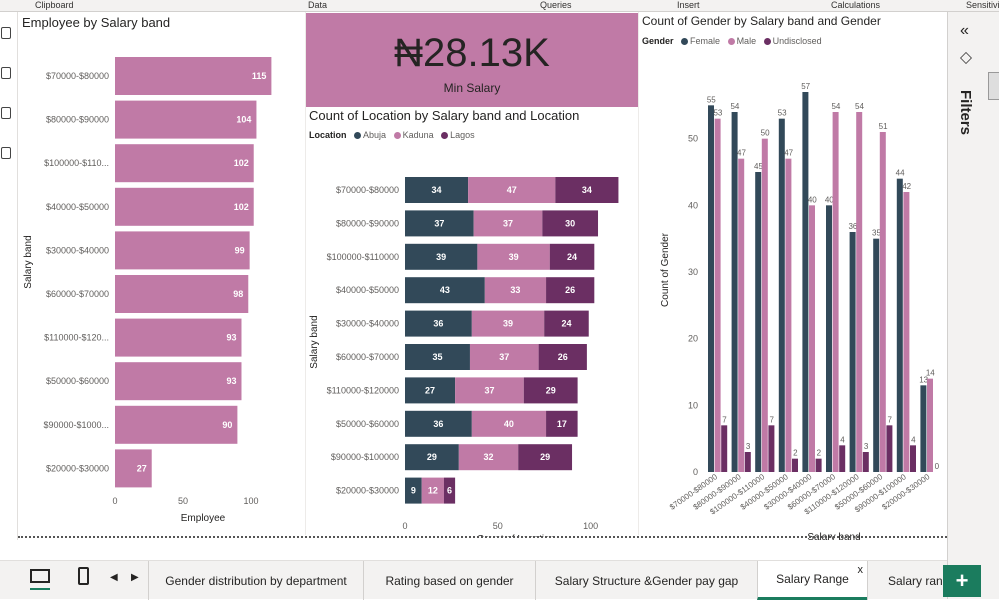 The height and width of the screenshot is (600, 999). I want to click on employee-chart-title: Employee by Salary band, so click(96, 22).